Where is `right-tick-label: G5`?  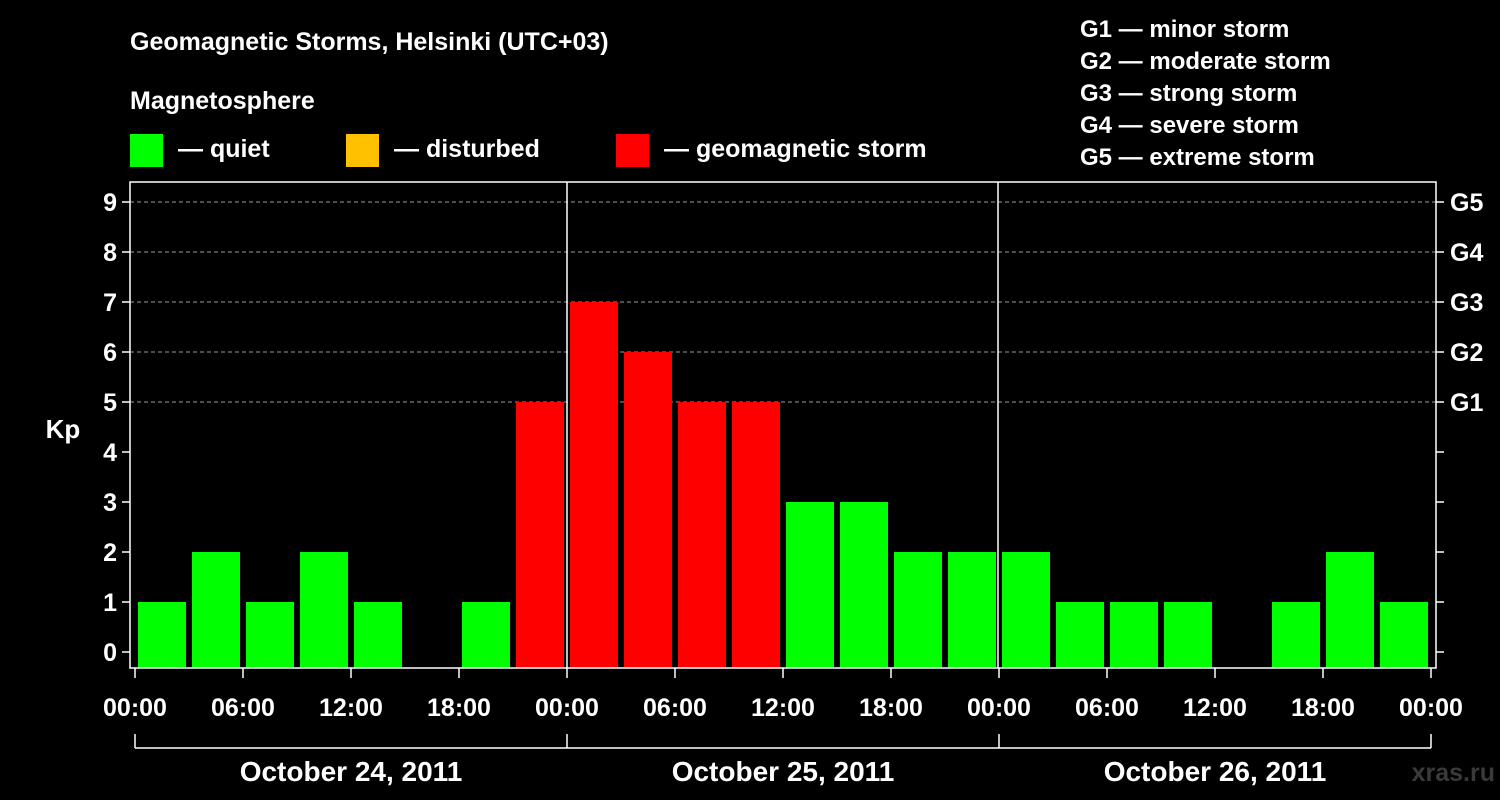
right-tick-label: G5 is located at coordinates (1466, 203).